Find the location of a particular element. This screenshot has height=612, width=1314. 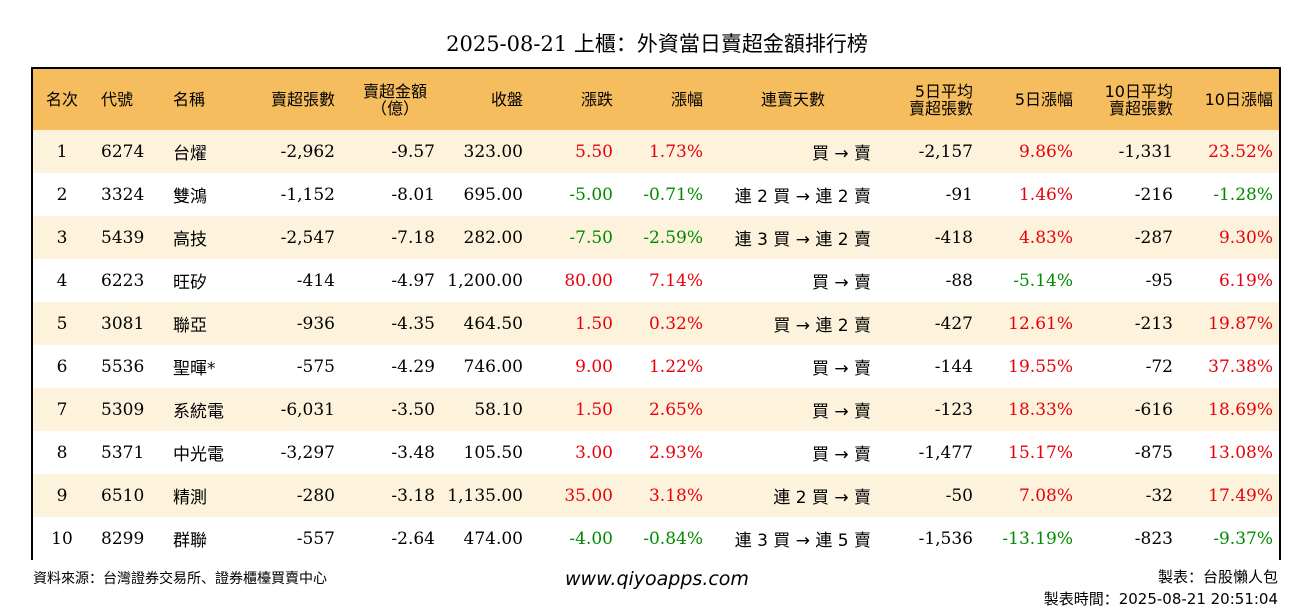

cell-avg10: -216 is located at coordinates (1153, 194).